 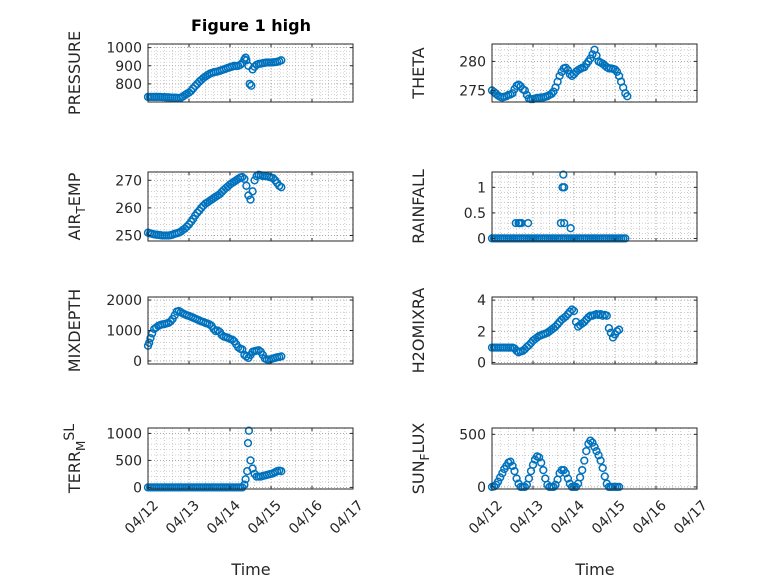 What do you see at coordinates (420, 459) in the screenshot?
I see `y-axis-label: SUNFLUX` at bounding box center [420, 459].